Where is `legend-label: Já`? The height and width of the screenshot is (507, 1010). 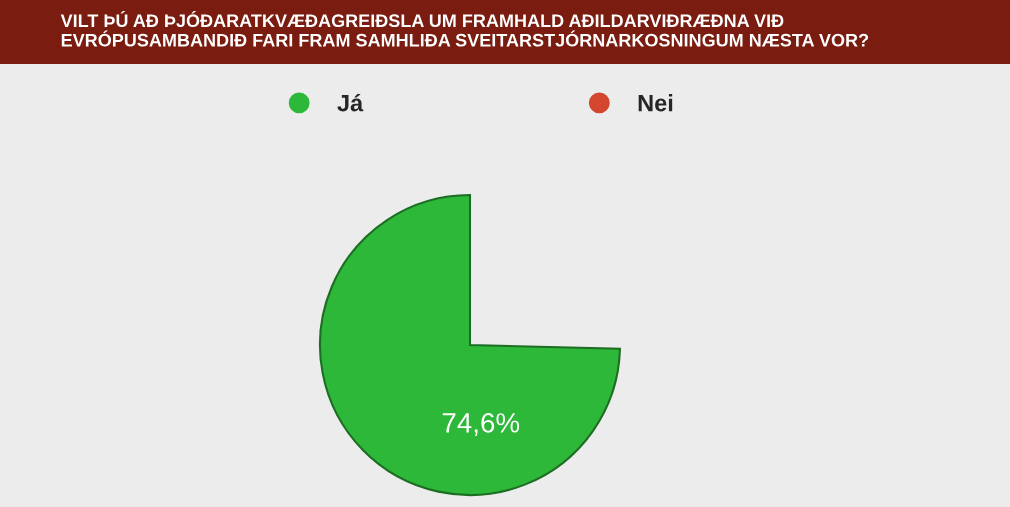
legend-label: Já is located at coordinates (350, 102).